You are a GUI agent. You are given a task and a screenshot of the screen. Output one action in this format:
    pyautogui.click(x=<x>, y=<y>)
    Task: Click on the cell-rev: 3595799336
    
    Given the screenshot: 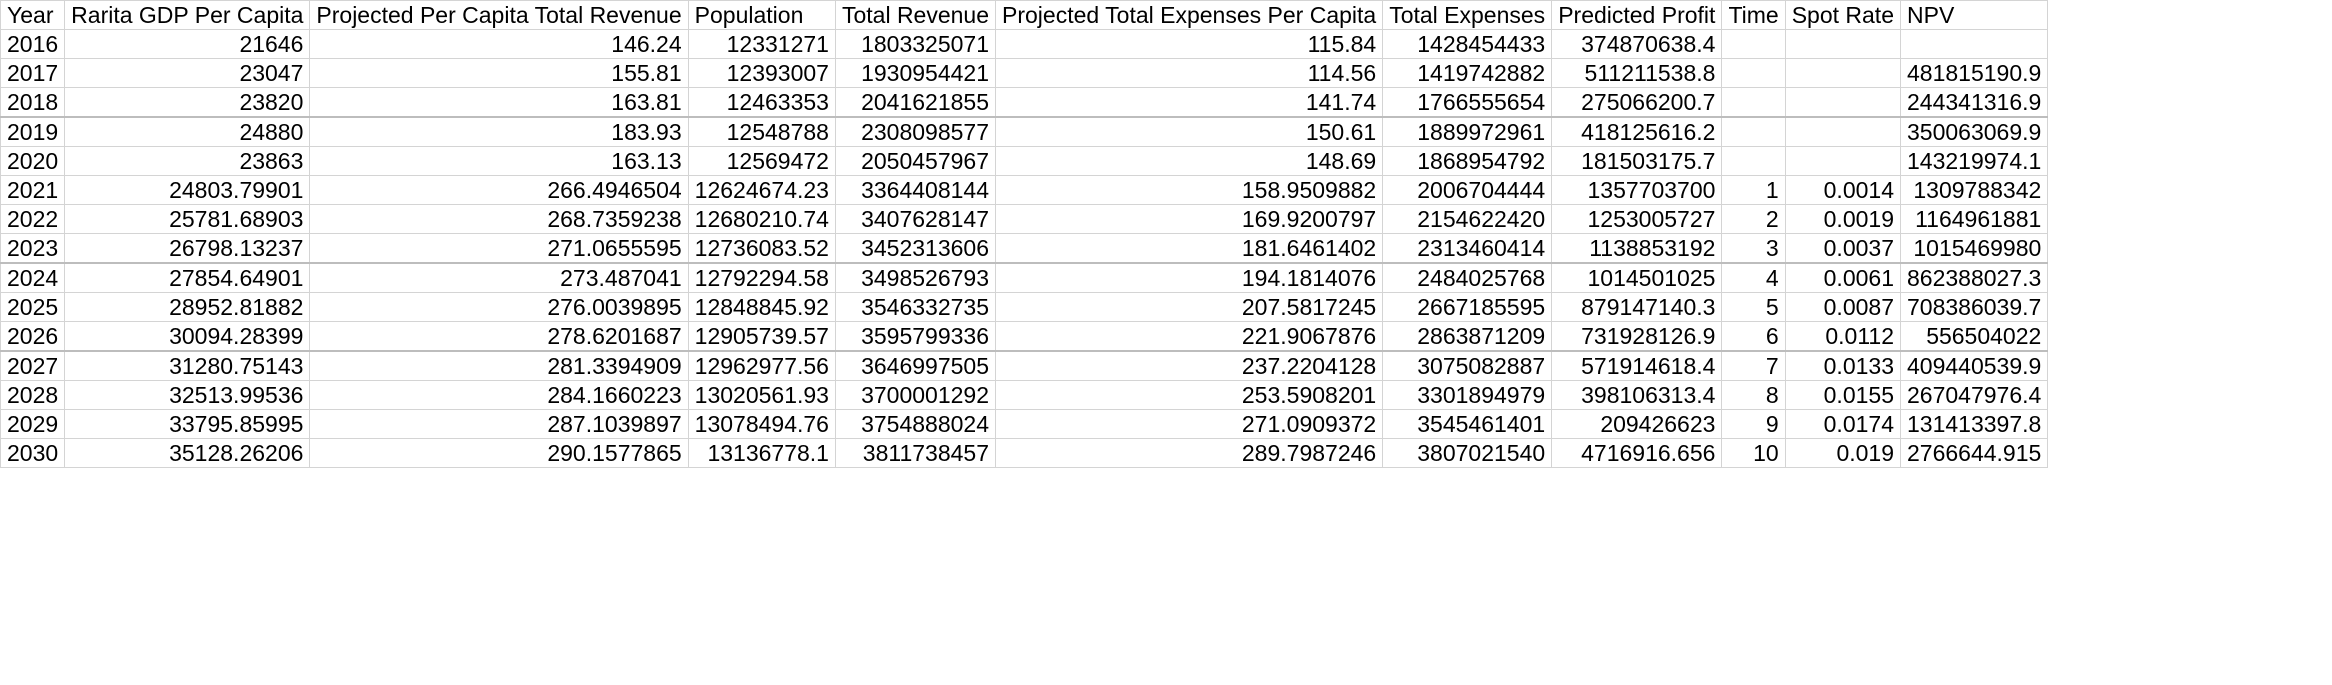 What is the action you would take?
    pyautogui.click(x=916, y=336)
    